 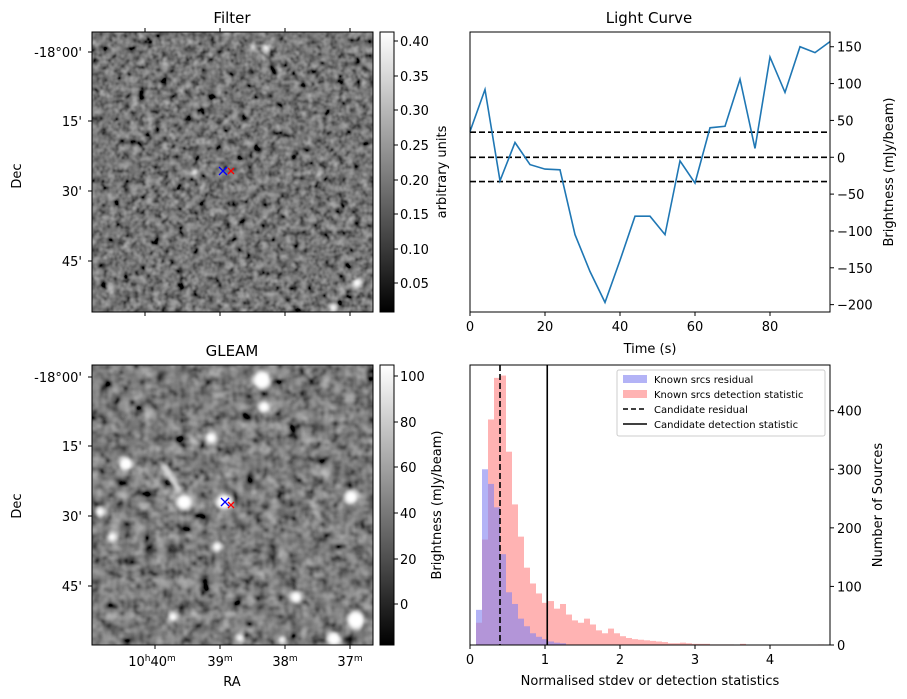 I want to click on lightcurve-title: Light Curve, so click(x=649, y=18).